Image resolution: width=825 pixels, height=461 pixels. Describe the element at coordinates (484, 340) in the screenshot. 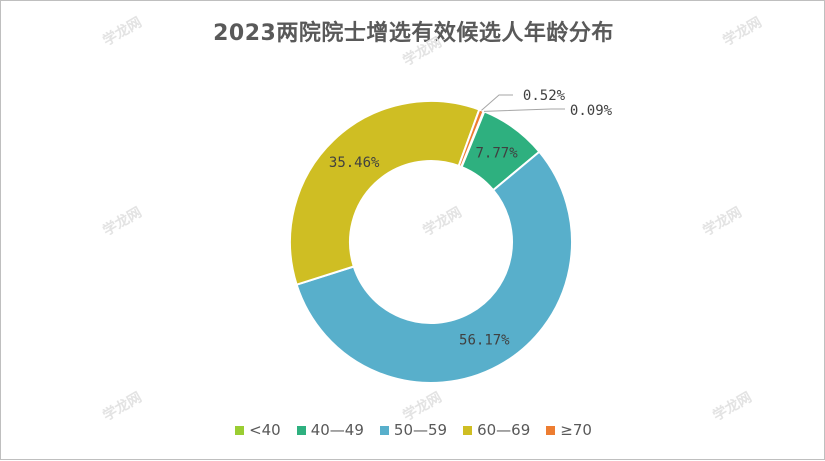

I see `data-label: 56.17%` at that location.